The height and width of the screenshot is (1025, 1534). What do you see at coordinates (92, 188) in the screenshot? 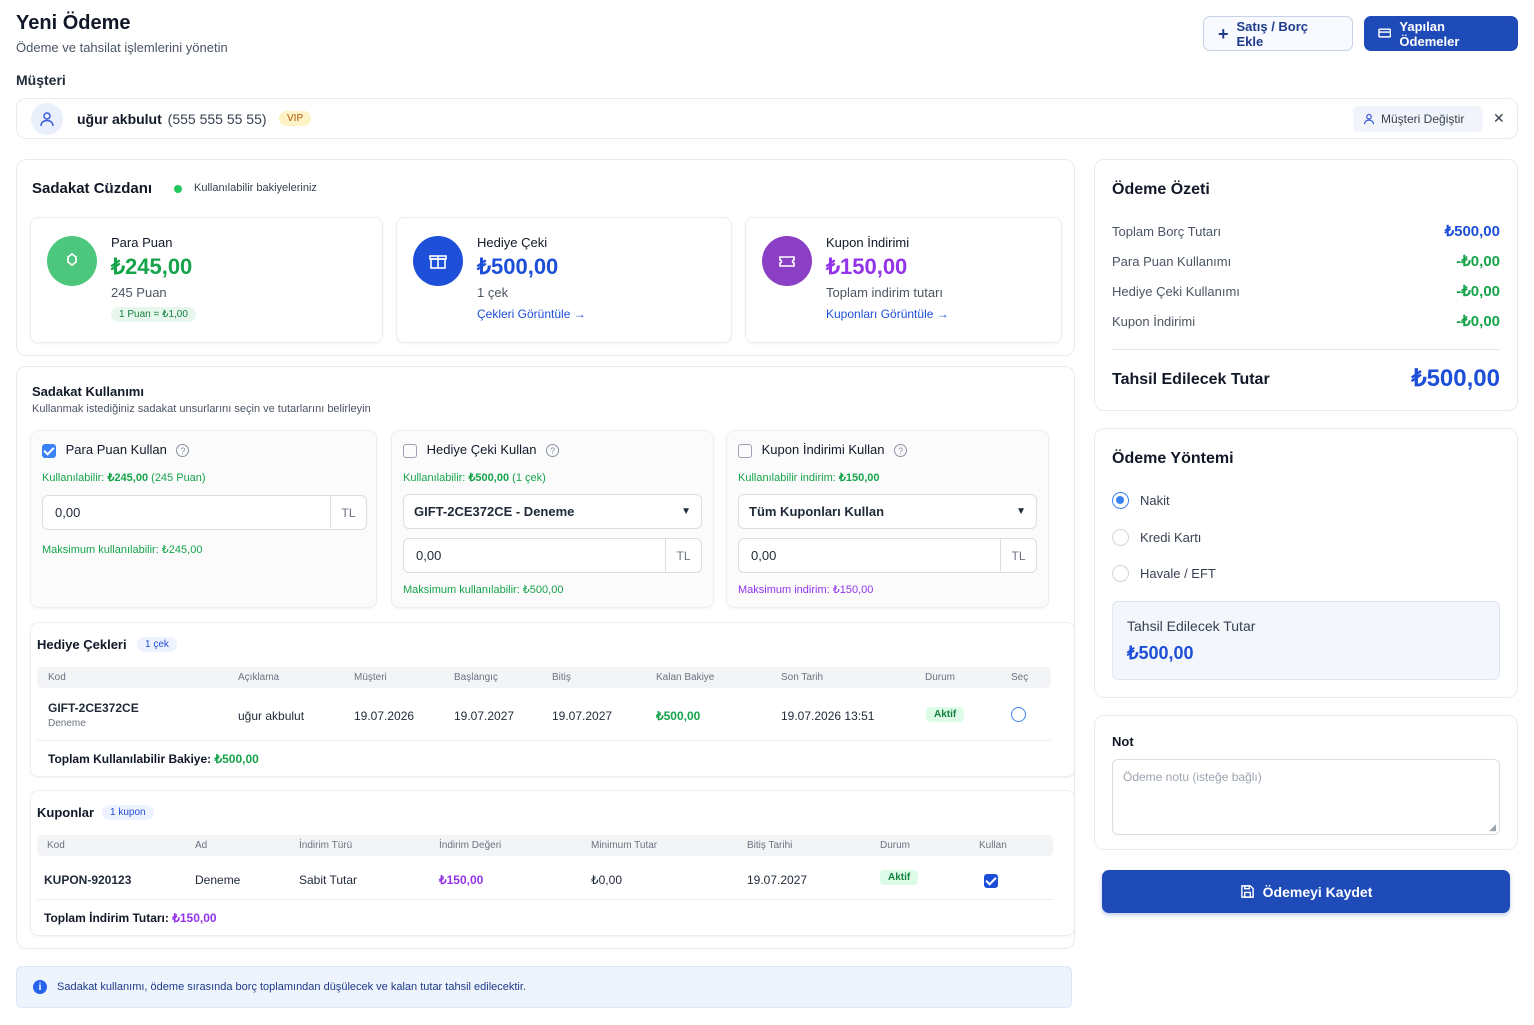
I see `wallet-title: Sadakat Cüzdanı` at bounding box center [92, 188].